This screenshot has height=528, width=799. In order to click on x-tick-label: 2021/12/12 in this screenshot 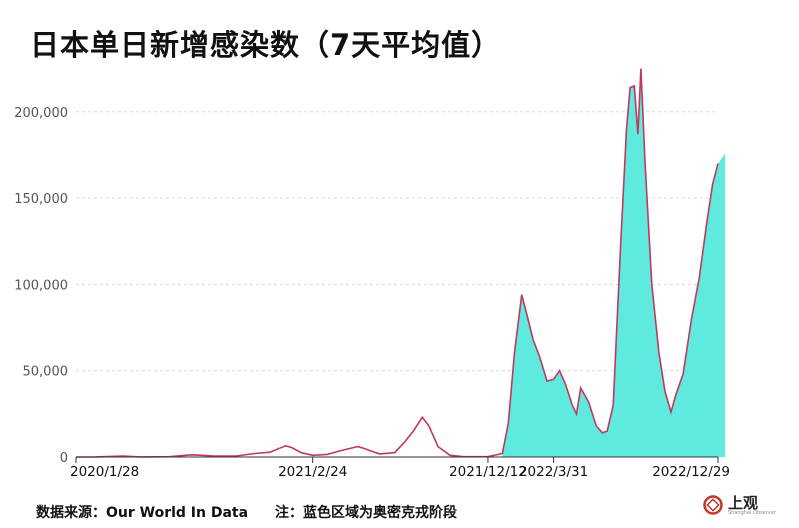, I will do `click(488, 472)`.